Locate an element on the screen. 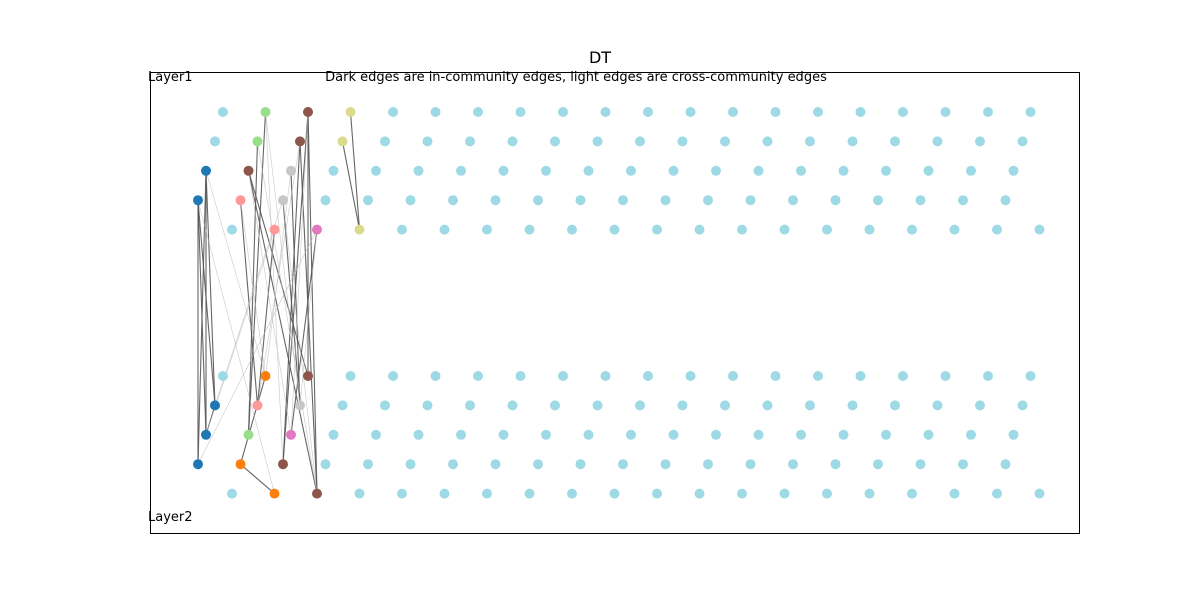  layer2-node-r4-c11 is located at coordinates (665, 464).